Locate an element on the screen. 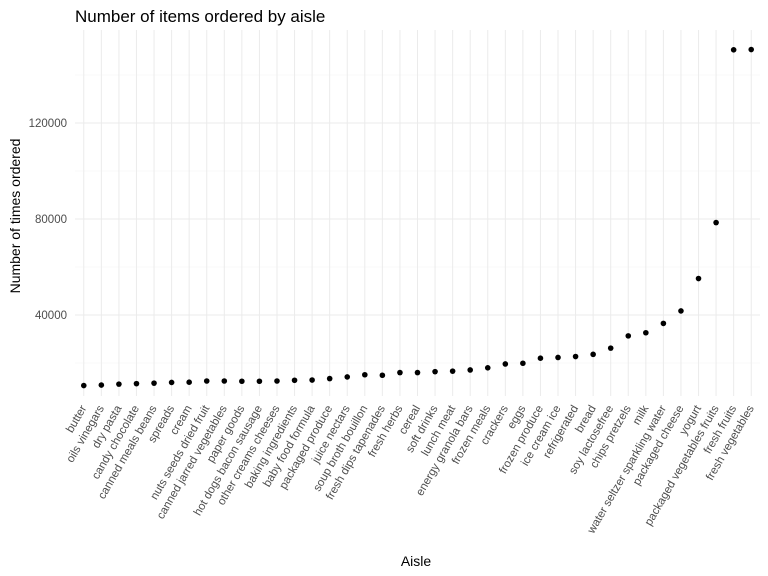 This screenshot has width=768, height=576. y-tick-labels: 40000 80000 120000 is located at coordinates (48, 220).